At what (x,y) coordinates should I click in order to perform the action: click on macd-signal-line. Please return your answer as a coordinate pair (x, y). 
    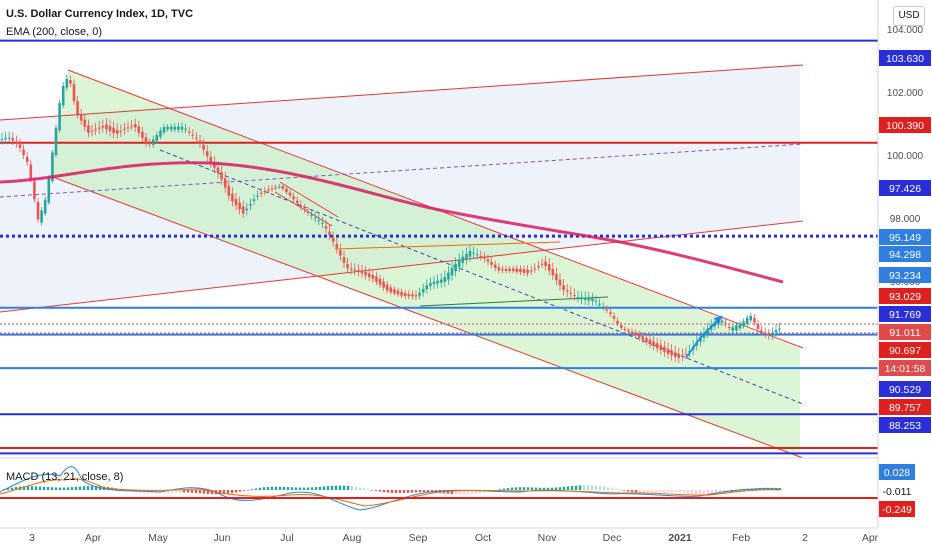
    Looking at the image, I should click on (390, 492).